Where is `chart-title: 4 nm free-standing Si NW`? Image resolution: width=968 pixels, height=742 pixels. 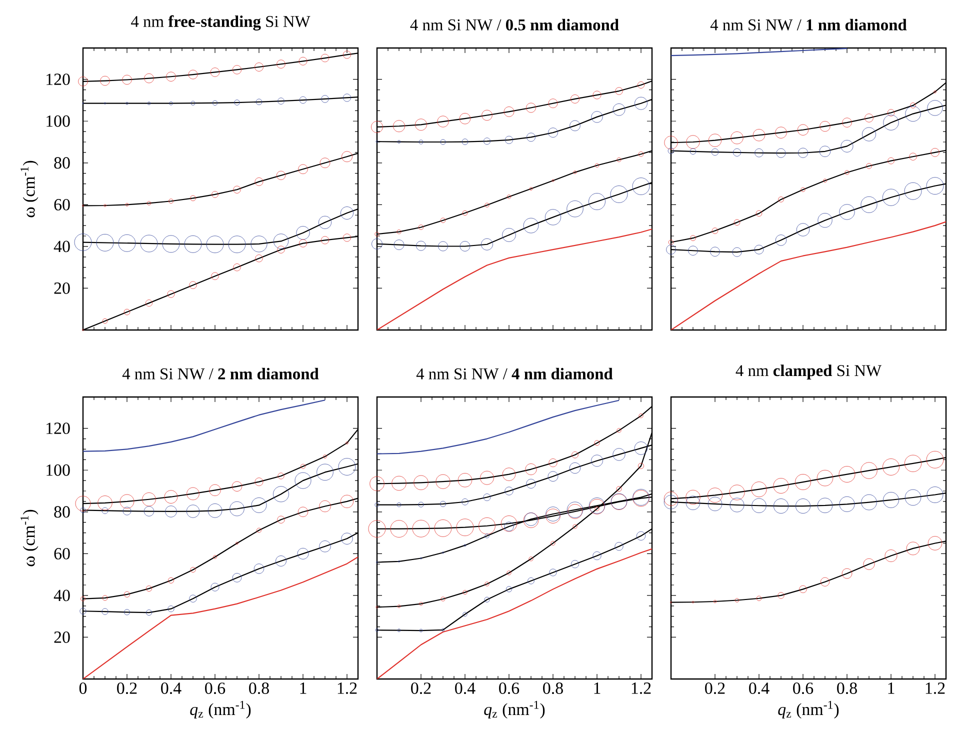
chart-title: 4 nm free-standing Si NW is located at coordinates (220, 22).